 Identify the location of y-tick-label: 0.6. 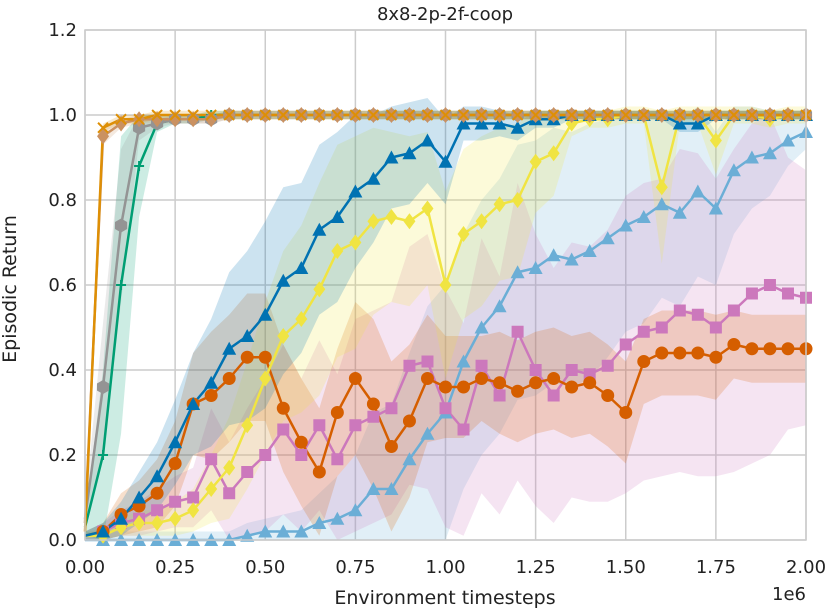
(62, 285).